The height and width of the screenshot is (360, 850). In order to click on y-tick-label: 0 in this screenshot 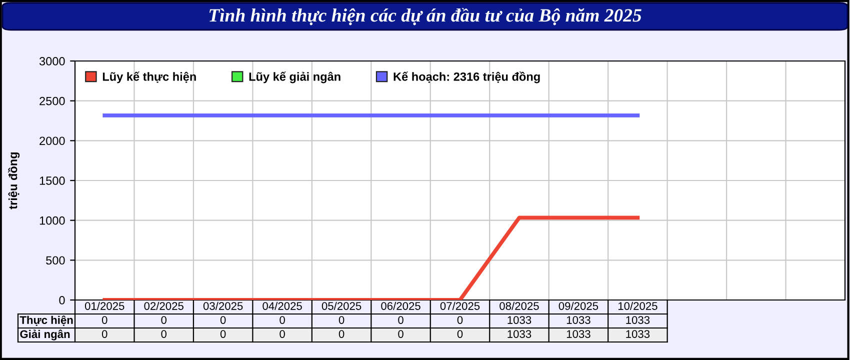, I will do `click(62, 300)`.